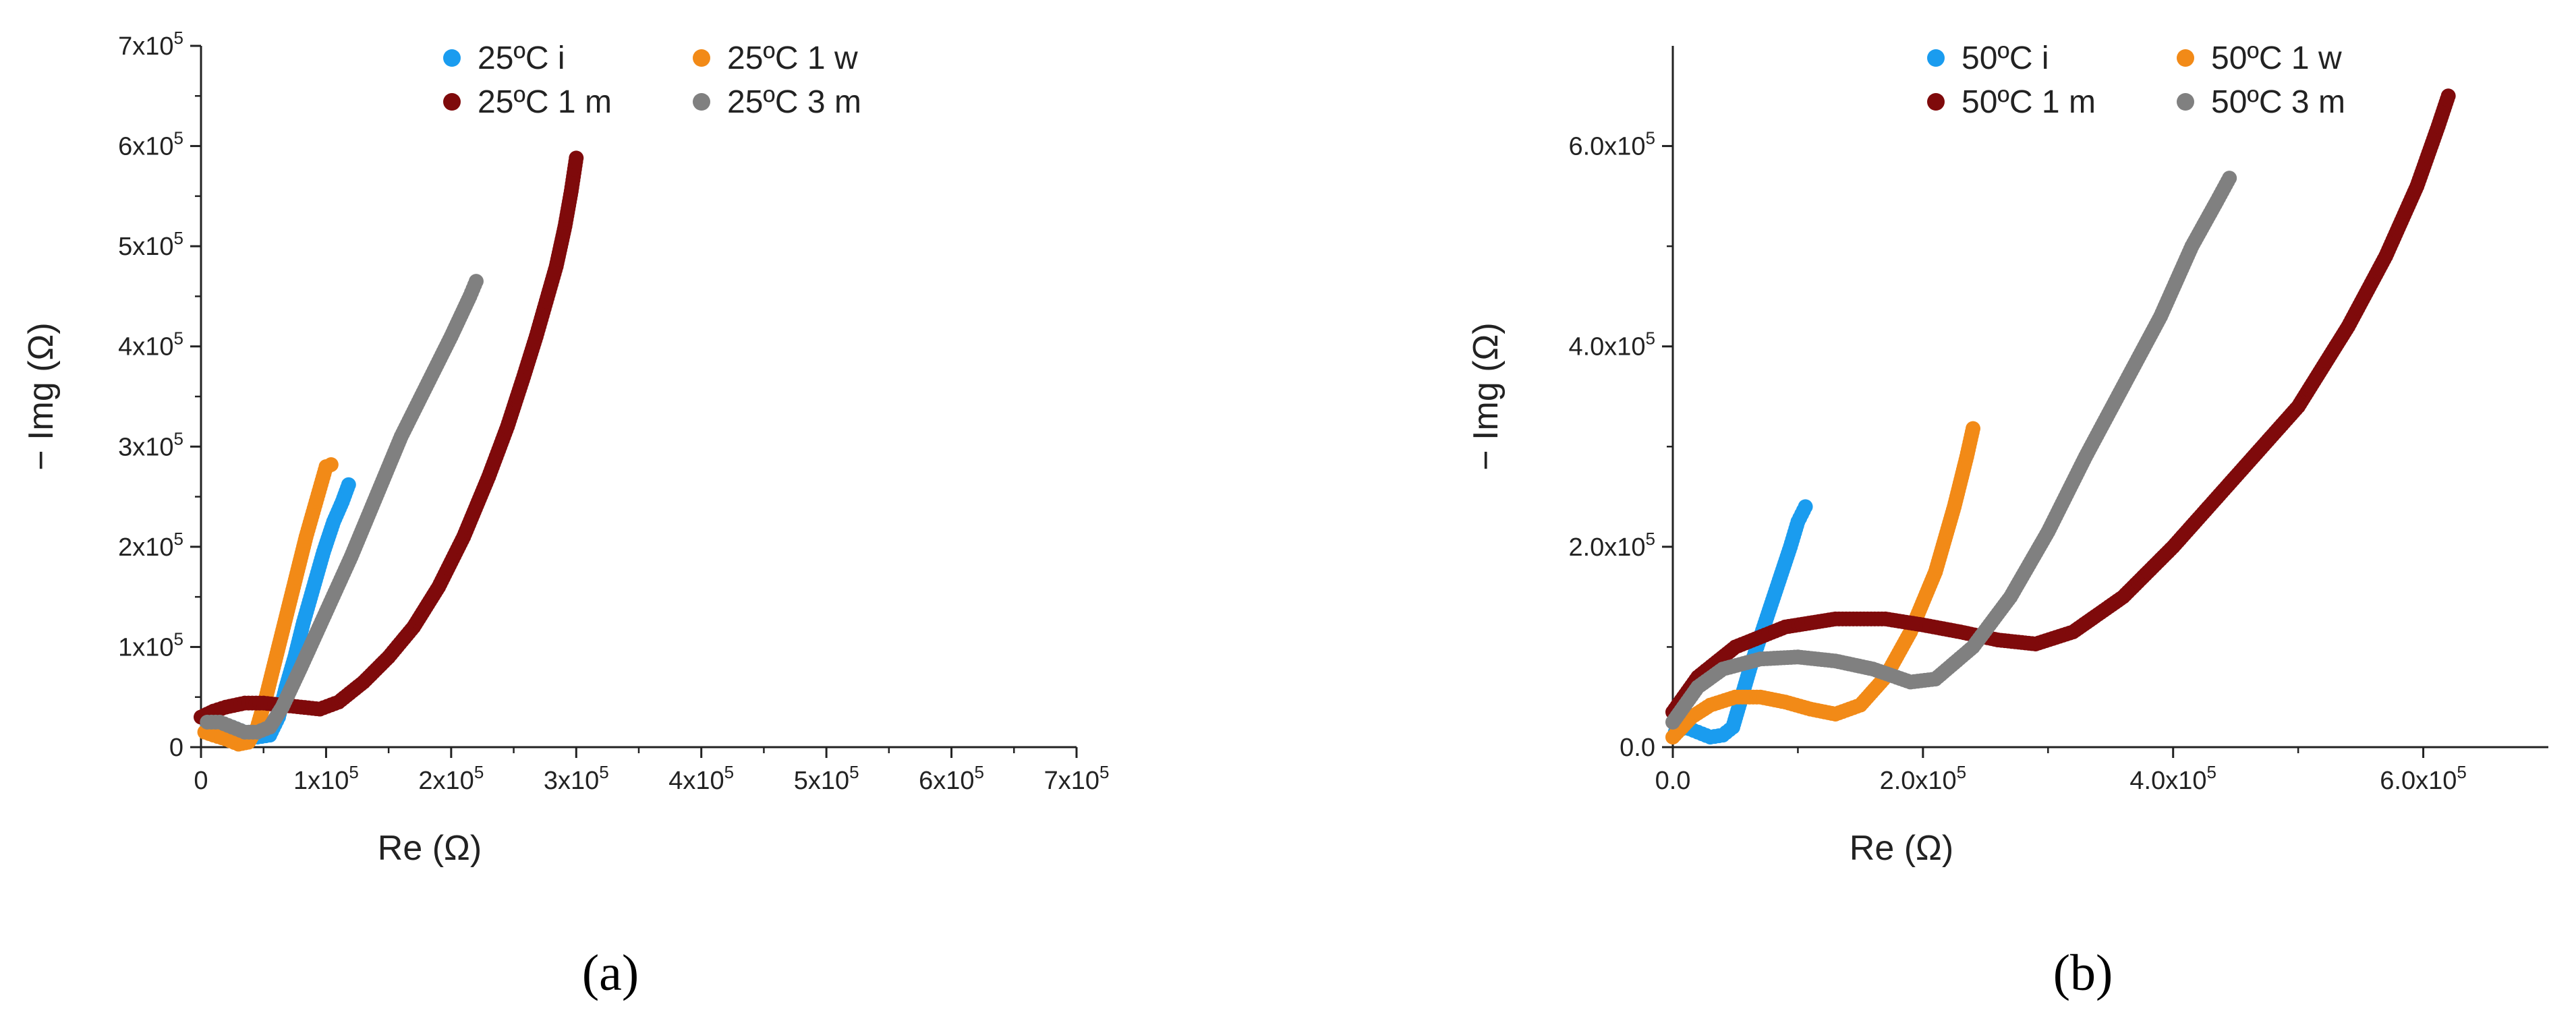  I want to click on x-tick-label: 7x10⁵, so click(1077, 778).